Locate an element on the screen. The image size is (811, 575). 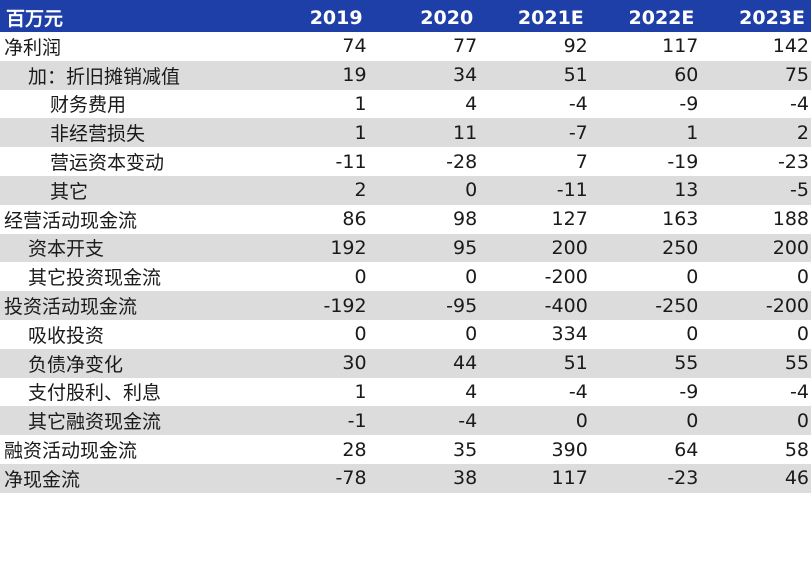
row-value: 34 is located at coordinates (424, 75).